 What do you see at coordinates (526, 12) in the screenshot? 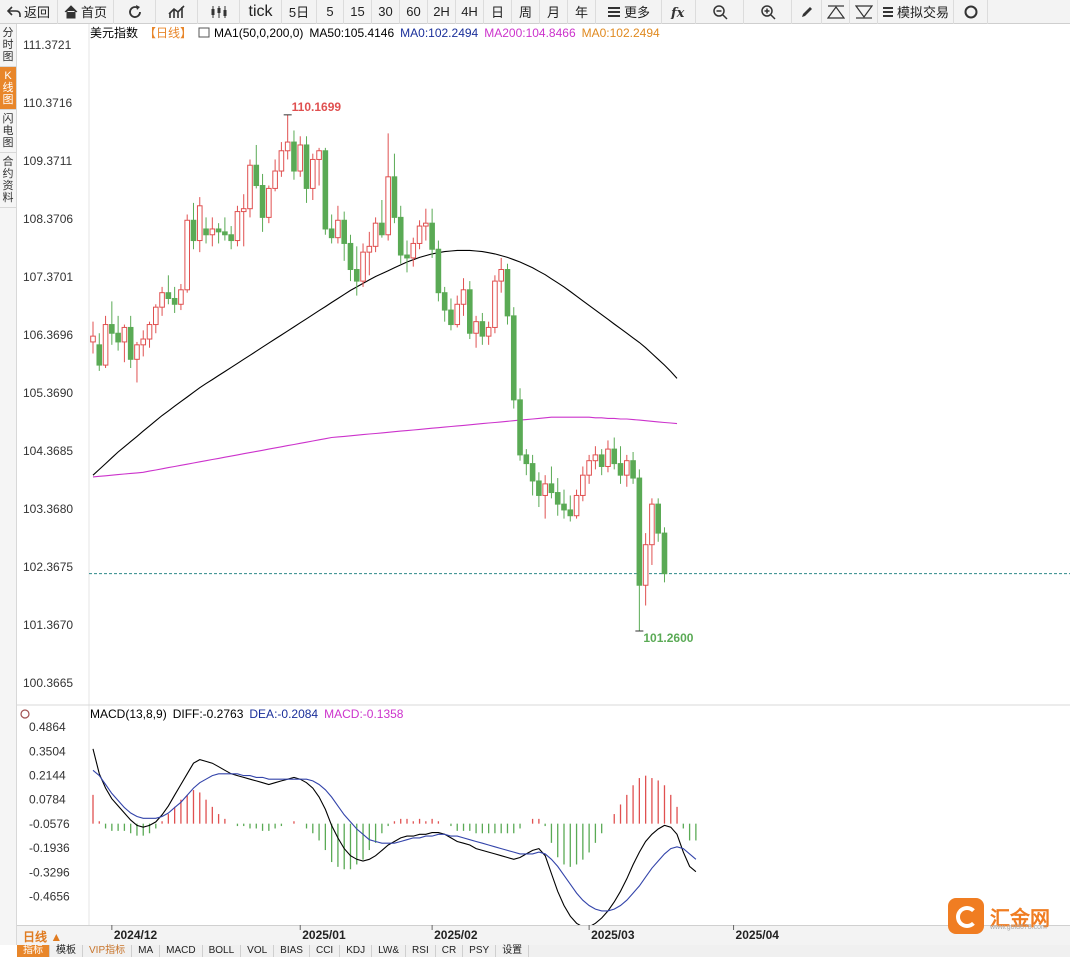
I see `period-week: 周` at bounding box center [526, 12].